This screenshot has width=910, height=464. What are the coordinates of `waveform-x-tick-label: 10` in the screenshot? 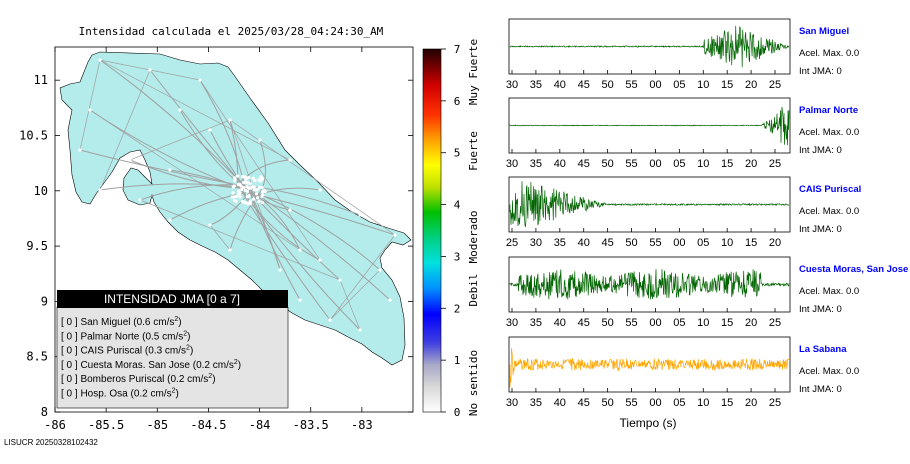 It's located at (727, 243).